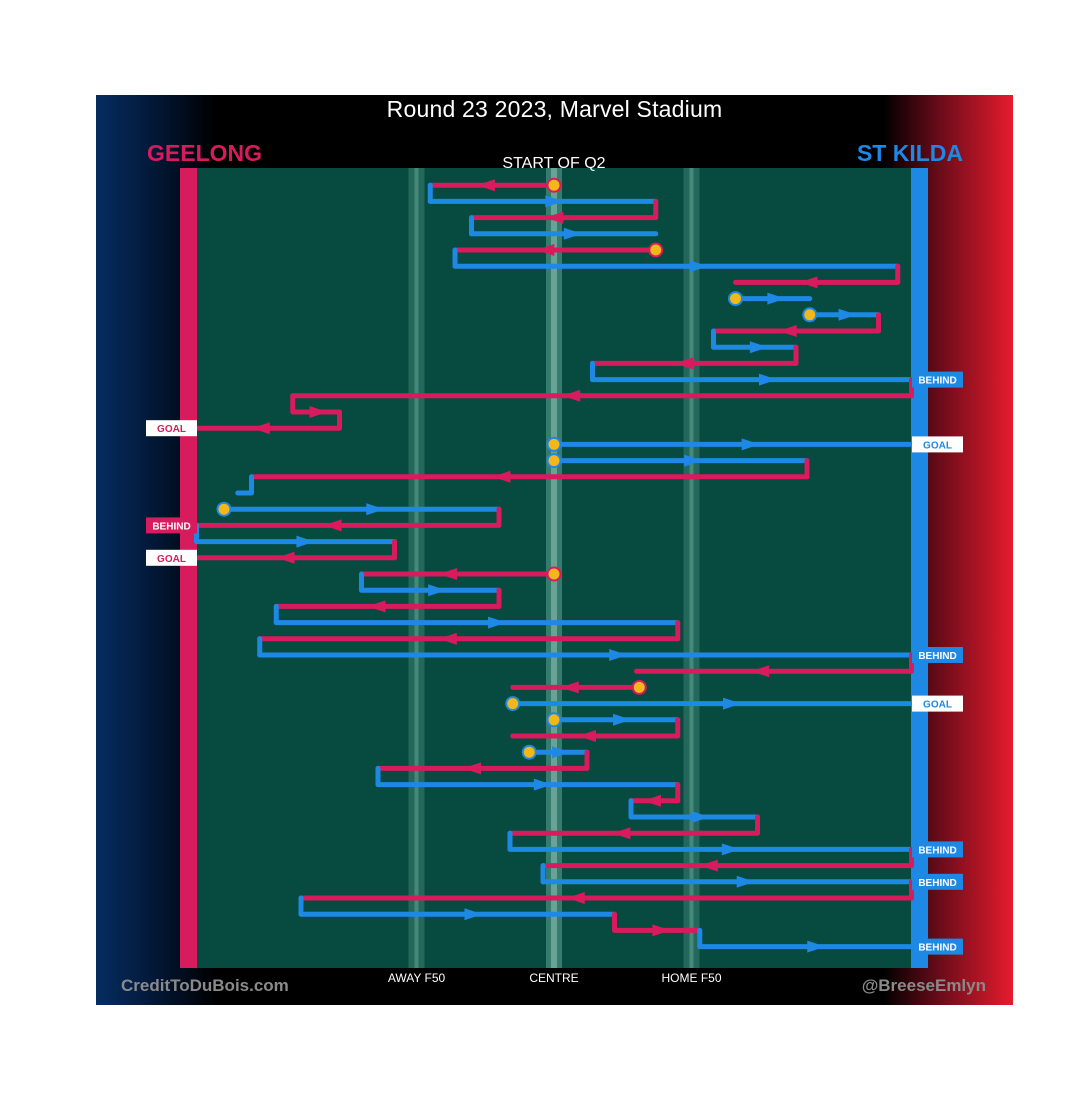 This screenshot has height=1115, width=1080. What do you see at coordinates (205, 153) in the screenshot?
I see `team-label-geelong: GEELONG` at bounding box center [205, 153].